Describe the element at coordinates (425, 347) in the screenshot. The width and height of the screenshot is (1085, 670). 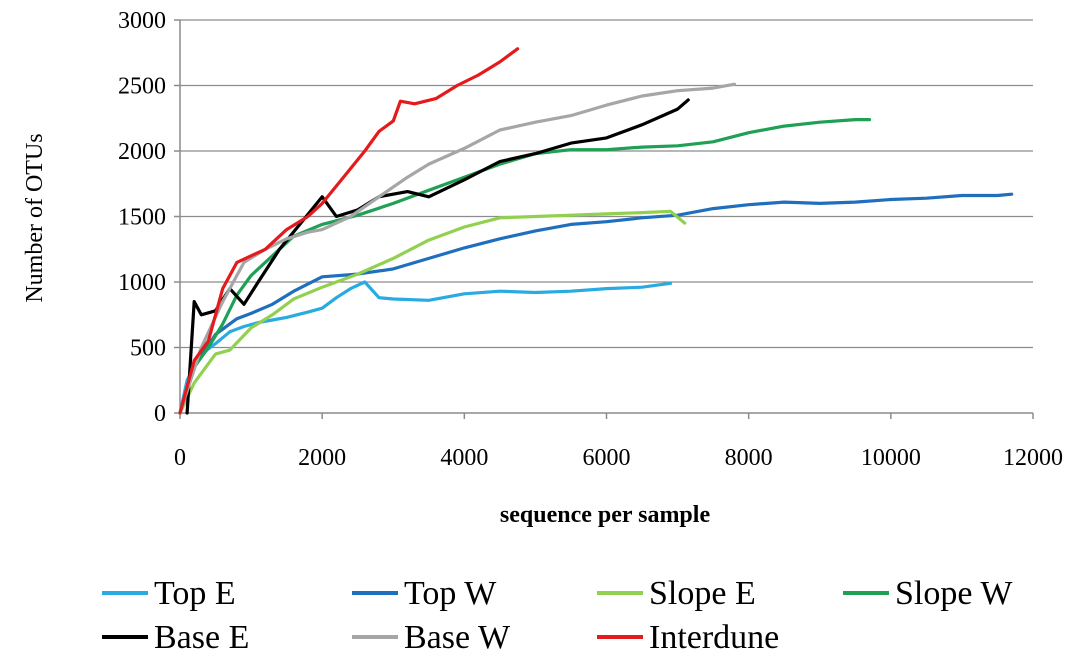
I see `series-line-top-e` at that location.